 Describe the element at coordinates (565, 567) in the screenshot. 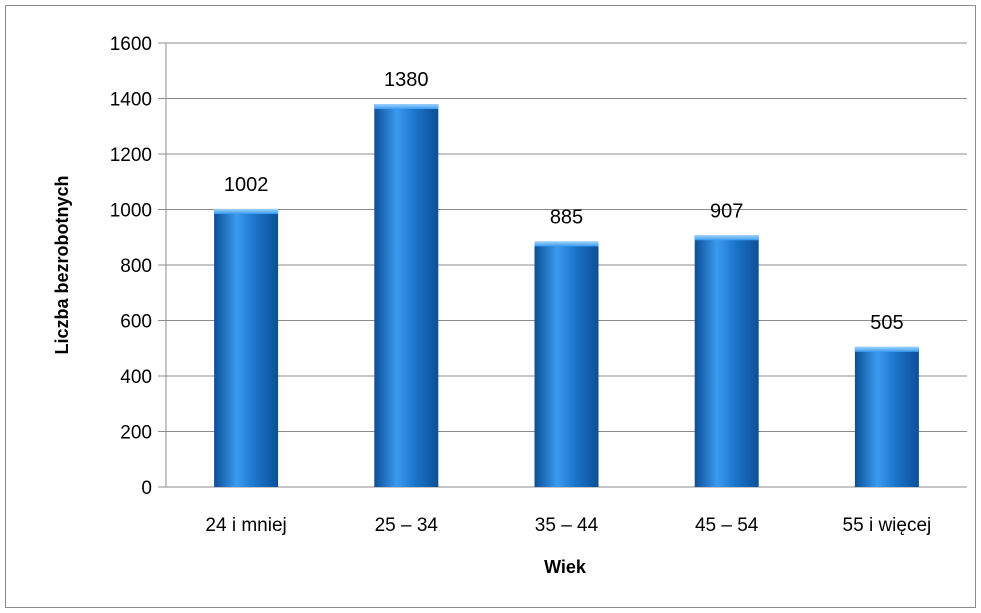

I see `x-axis-label: Wiek` at that location.